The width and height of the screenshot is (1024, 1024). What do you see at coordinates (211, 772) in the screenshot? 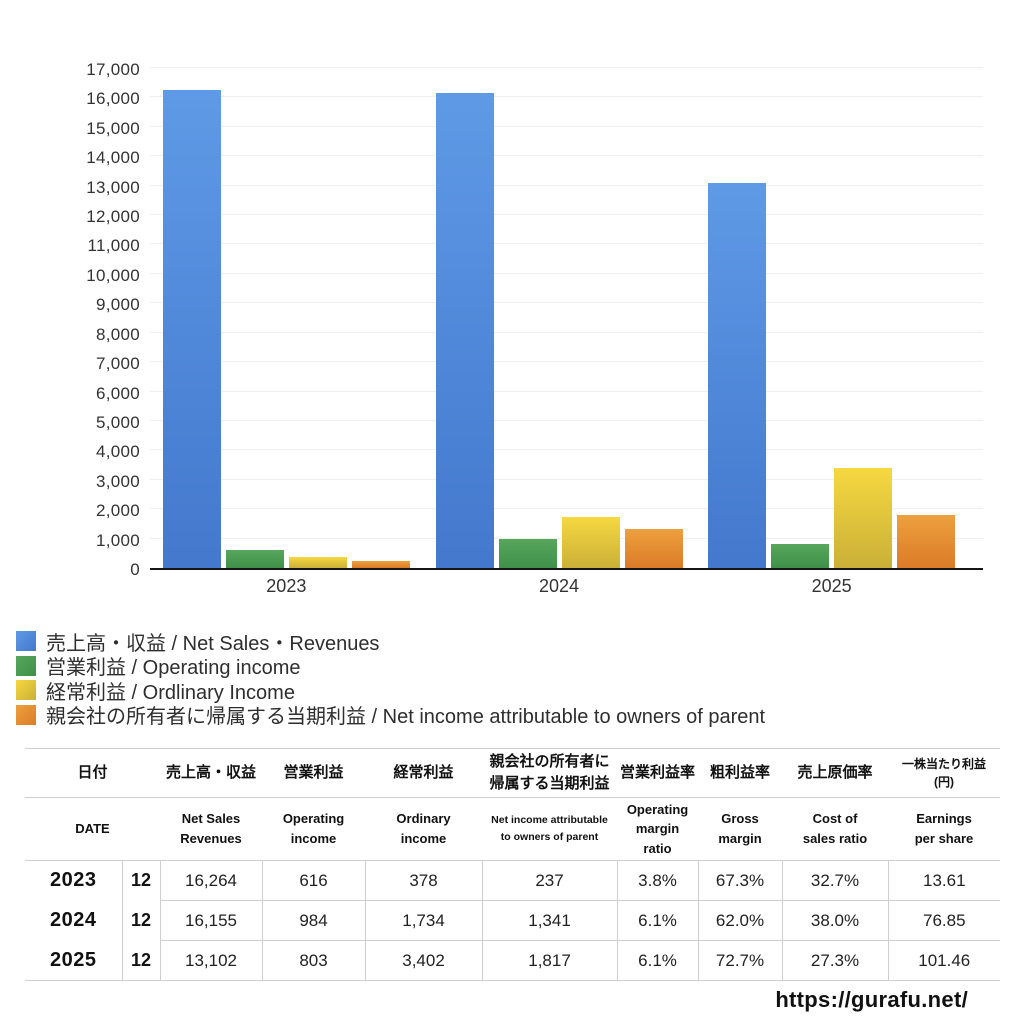
I see `column-header-jp: 売上高・収益` at bounding box center [211, 772].